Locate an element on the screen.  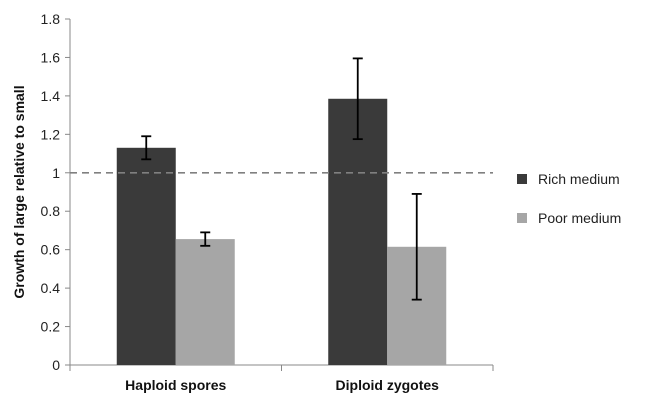
category-label: Haploid spores is located at coordinates (175, 385).